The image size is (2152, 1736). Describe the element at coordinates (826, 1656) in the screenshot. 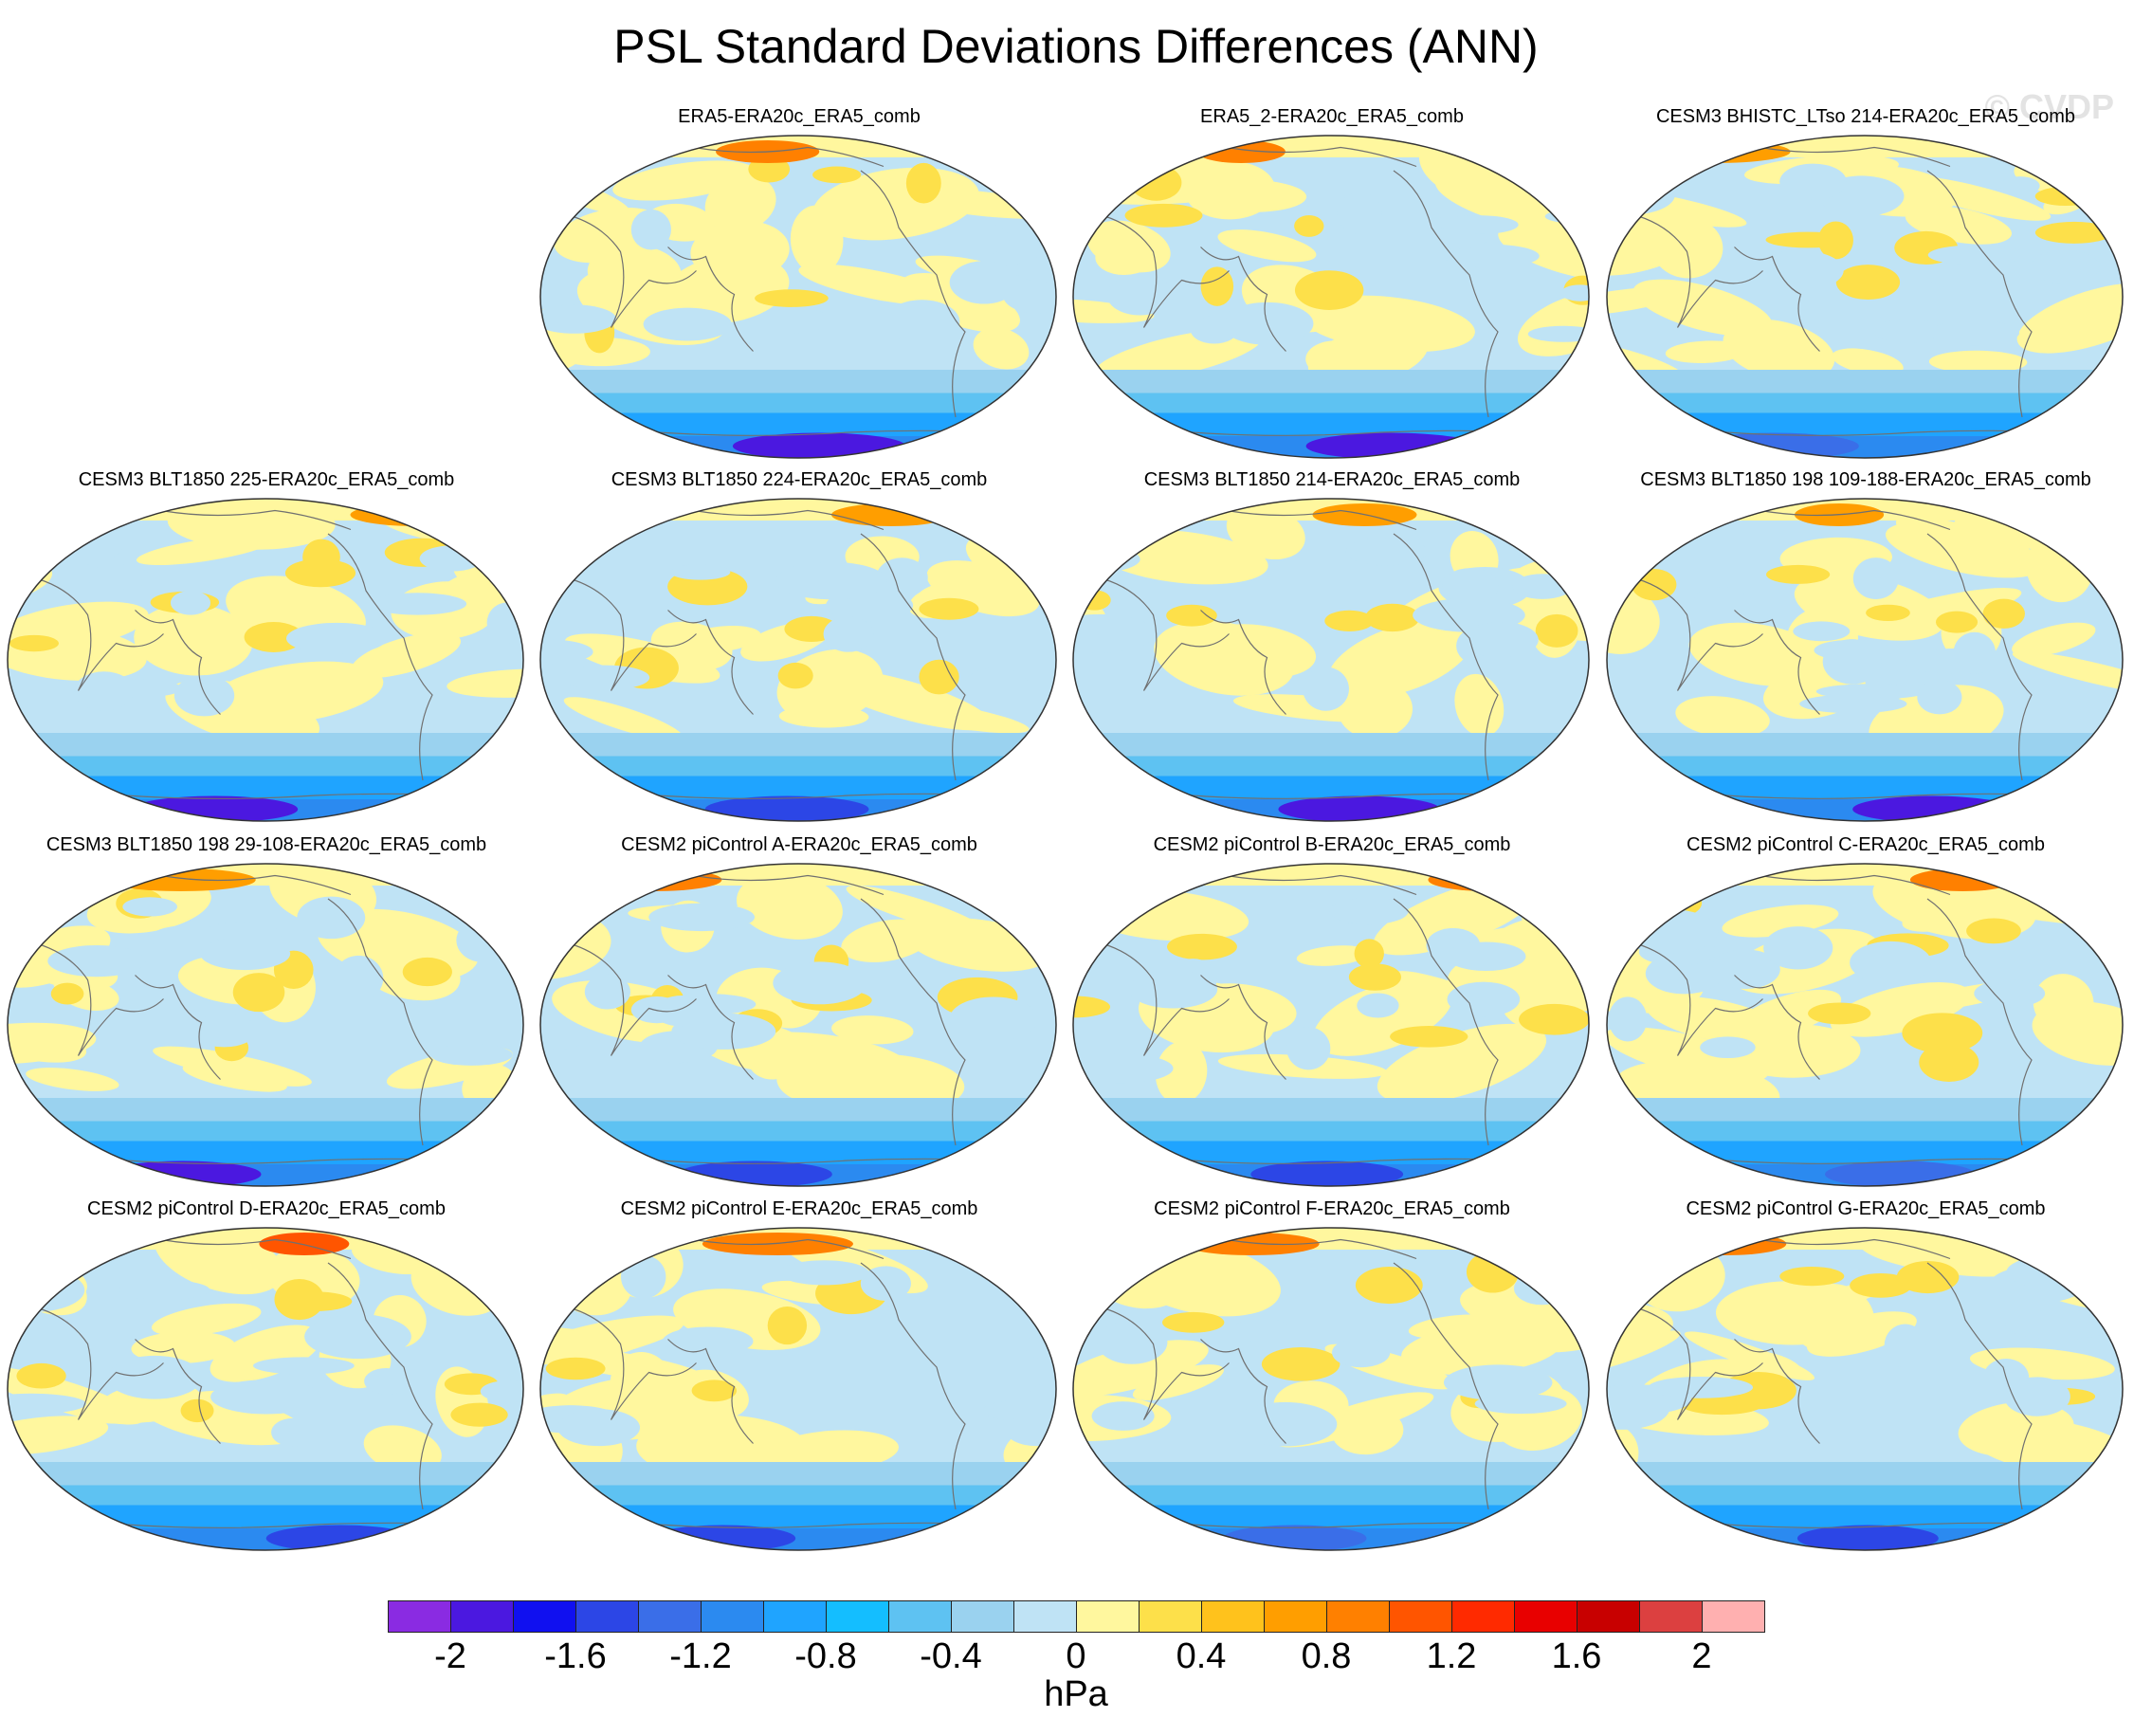

I see `colorbar-tick-label: -0.8` at that location.